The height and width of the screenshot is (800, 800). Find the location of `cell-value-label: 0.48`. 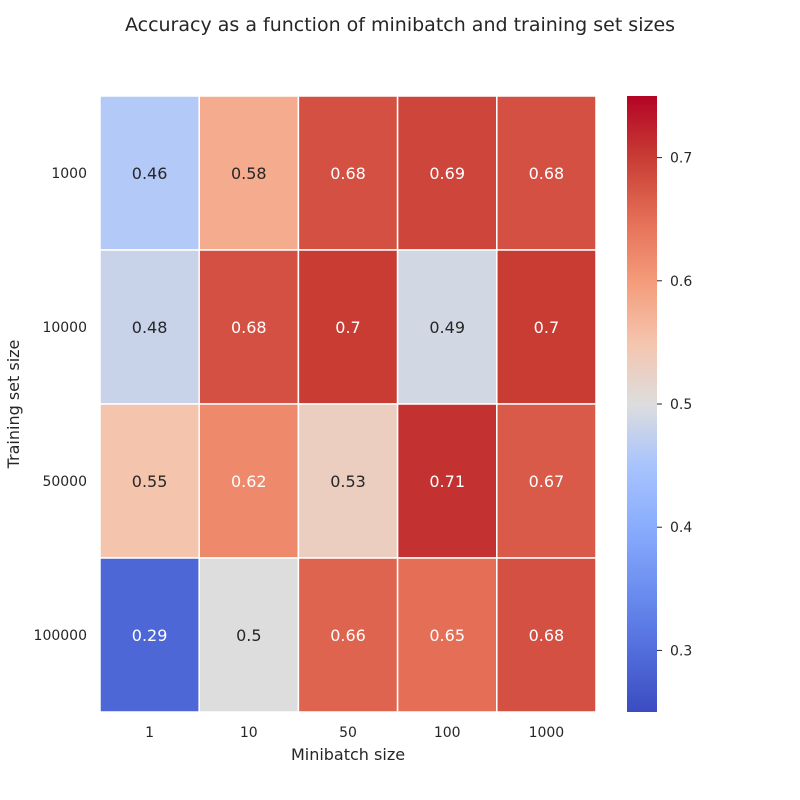

cell-value-label: 0.48 is located at coordinates (150, 327).